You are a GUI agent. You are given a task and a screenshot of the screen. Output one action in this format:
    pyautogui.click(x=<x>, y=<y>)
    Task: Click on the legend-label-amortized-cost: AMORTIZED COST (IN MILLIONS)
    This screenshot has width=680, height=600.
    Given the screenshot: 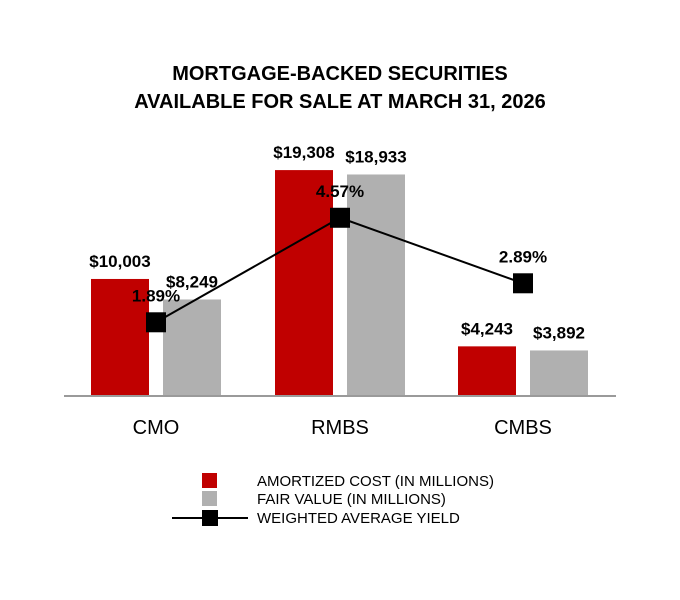 What is the action you would take?
    pyautogui.click(x=375, y=481)
    